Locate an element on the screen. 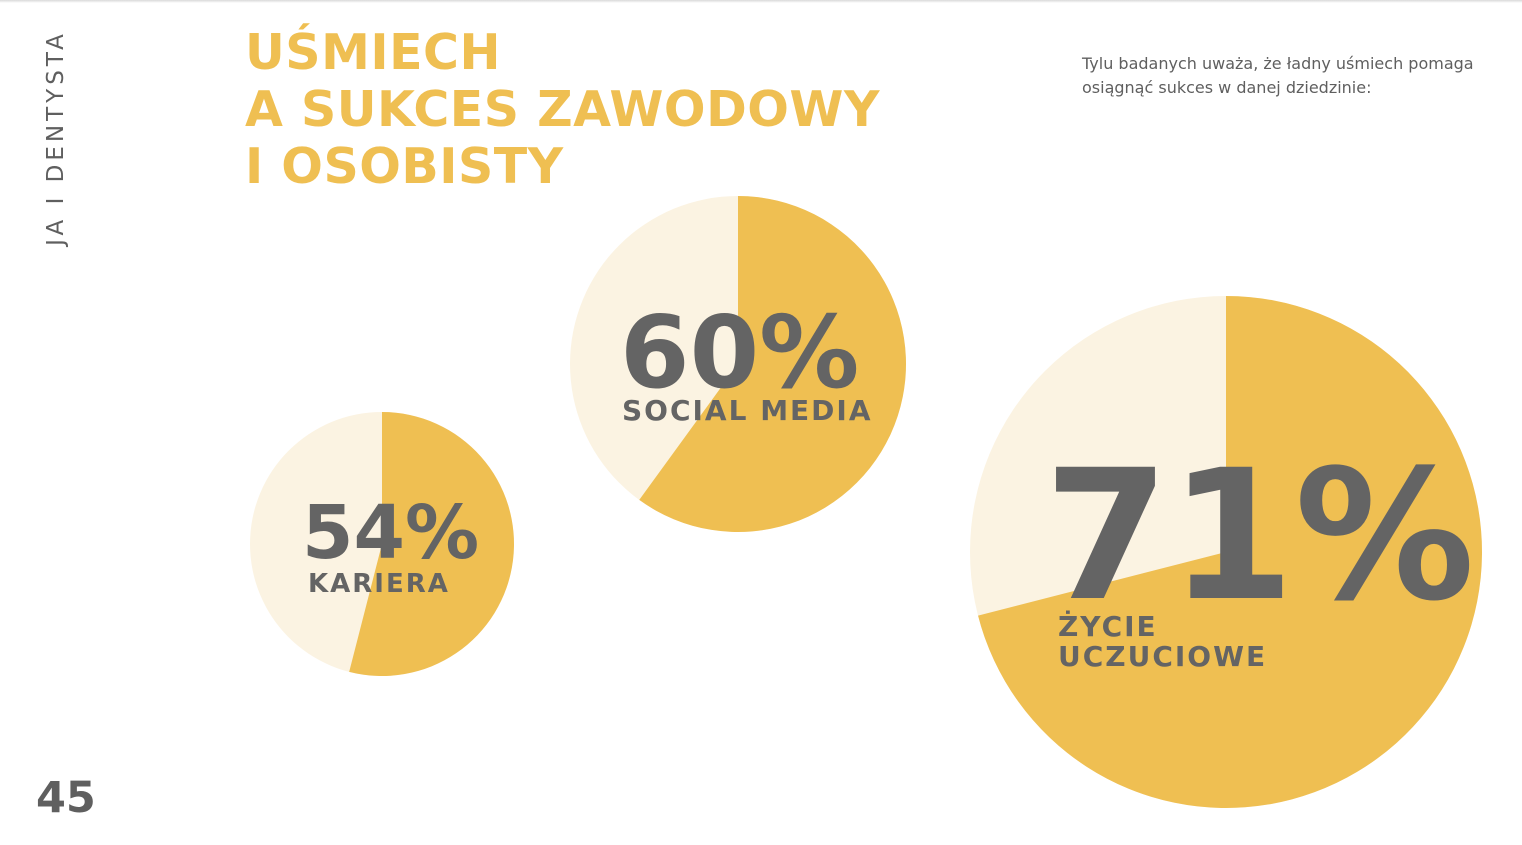 This screenshot has width=1522, height=845. page-title: UŚMIECH A SUKCES ZAWODOWY I OSOBISTY is located at coordinates (562, 109).